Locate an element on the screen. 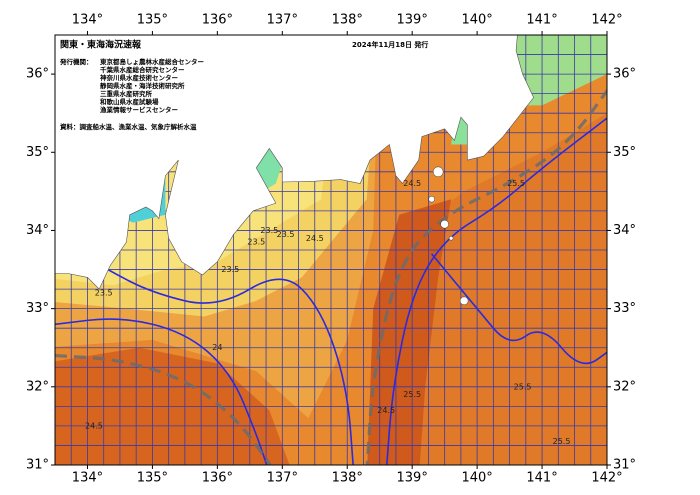  agency: 東京都島しょ農林水産総合センター is located at coordinates (152, 61).